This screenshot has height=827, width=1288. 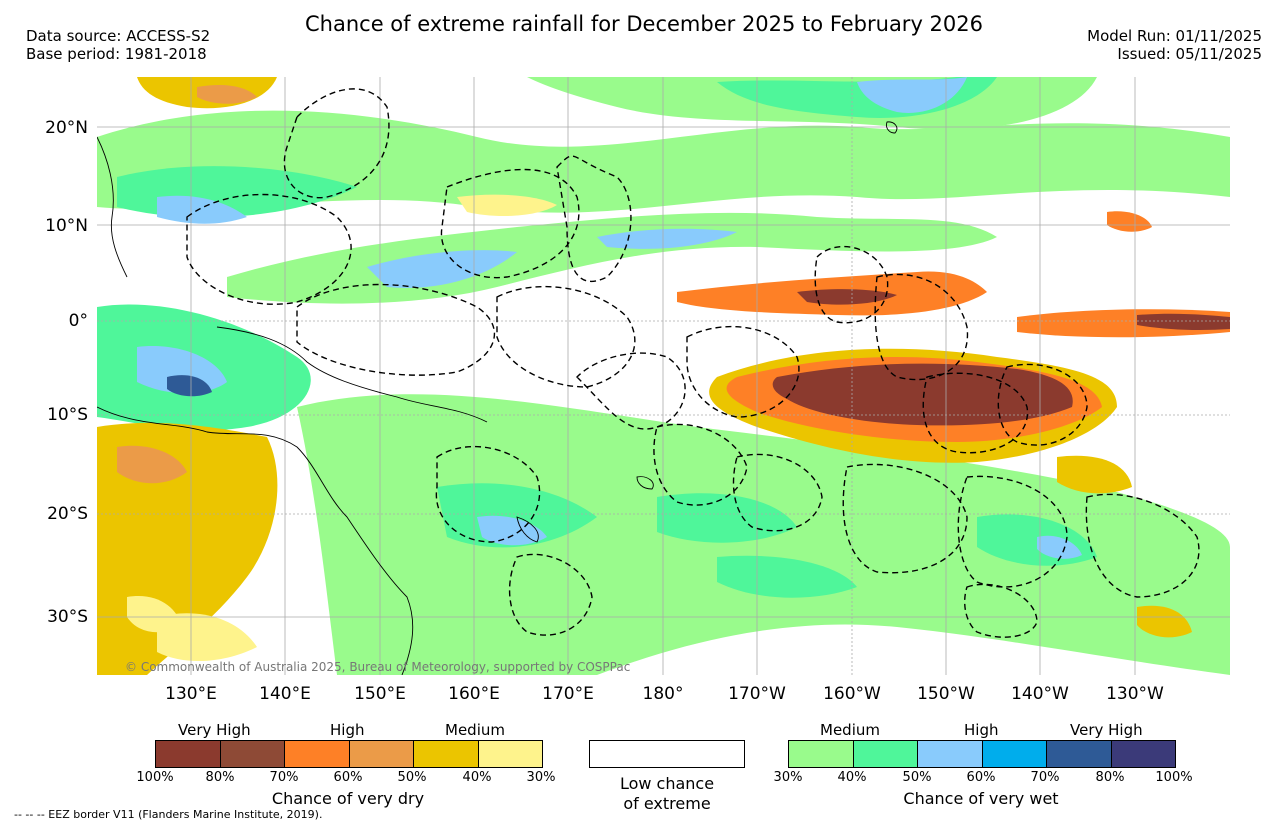 What do you see at coordinates (380, 694) in the screenshot?
I see `lon-label-150e: 150°E` at bounding box center [380, 694].